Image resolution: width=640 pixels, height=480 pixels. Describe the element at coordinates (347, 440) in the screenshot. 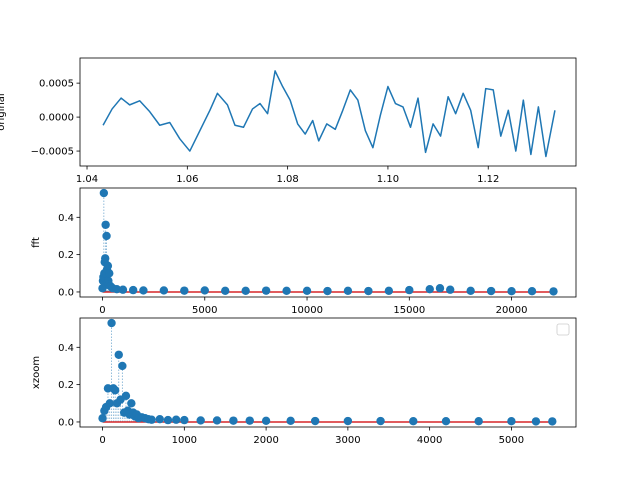

I see `x-tick-label: 3000` at that location.